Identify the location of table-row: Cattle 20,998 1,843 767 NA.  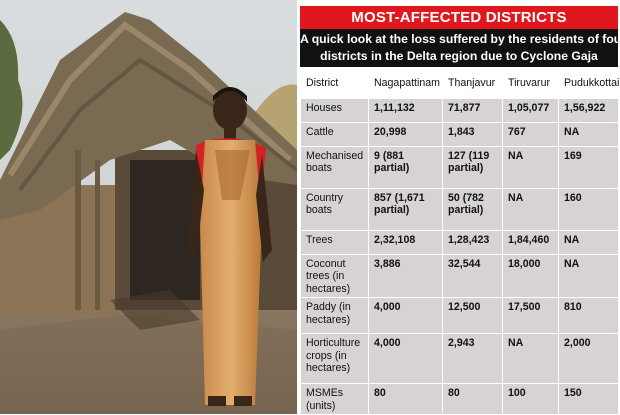
(459, 134).